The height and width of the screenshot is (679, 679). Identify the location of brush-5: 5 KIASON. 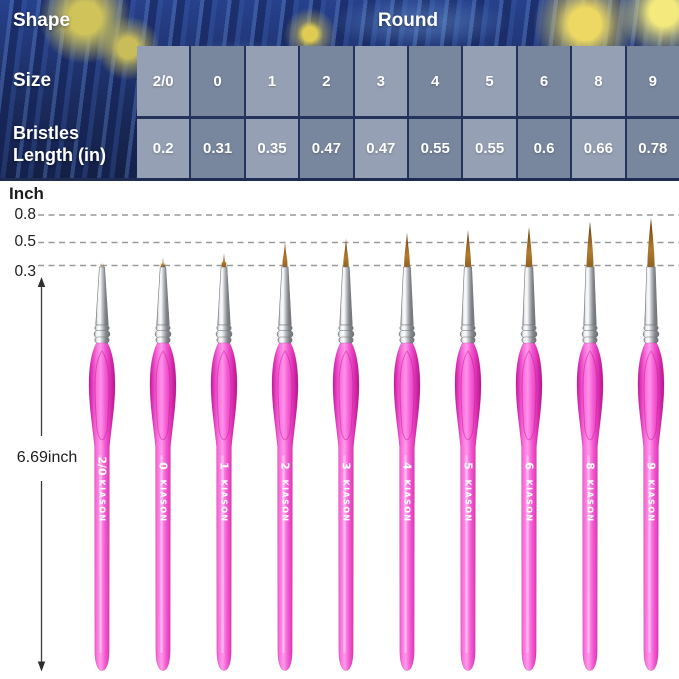
(468, 450).